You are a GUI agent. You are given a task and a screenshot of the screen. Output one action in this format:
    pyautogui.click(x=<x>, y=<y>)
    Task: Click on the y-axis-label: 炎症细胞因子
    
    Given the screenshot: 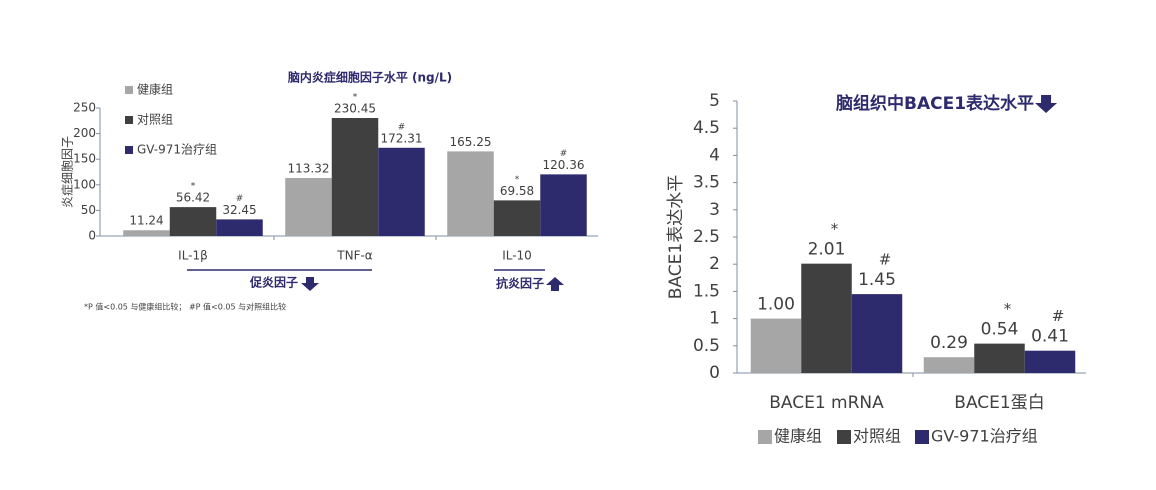 What is the action you would take?
    pyautogui.click(x=67, y=172)
    